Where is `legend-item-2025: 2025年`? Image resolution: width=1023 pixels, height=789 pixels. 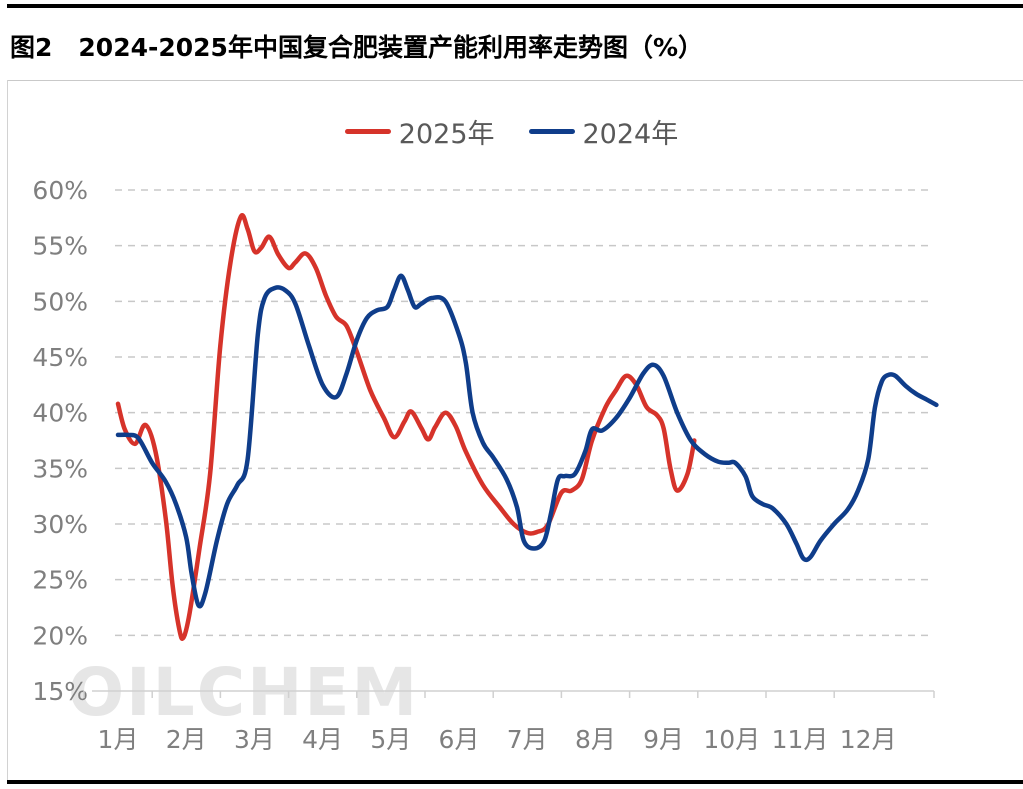 legend-item-2025: 2025年 is located at coordinates (419, 131).